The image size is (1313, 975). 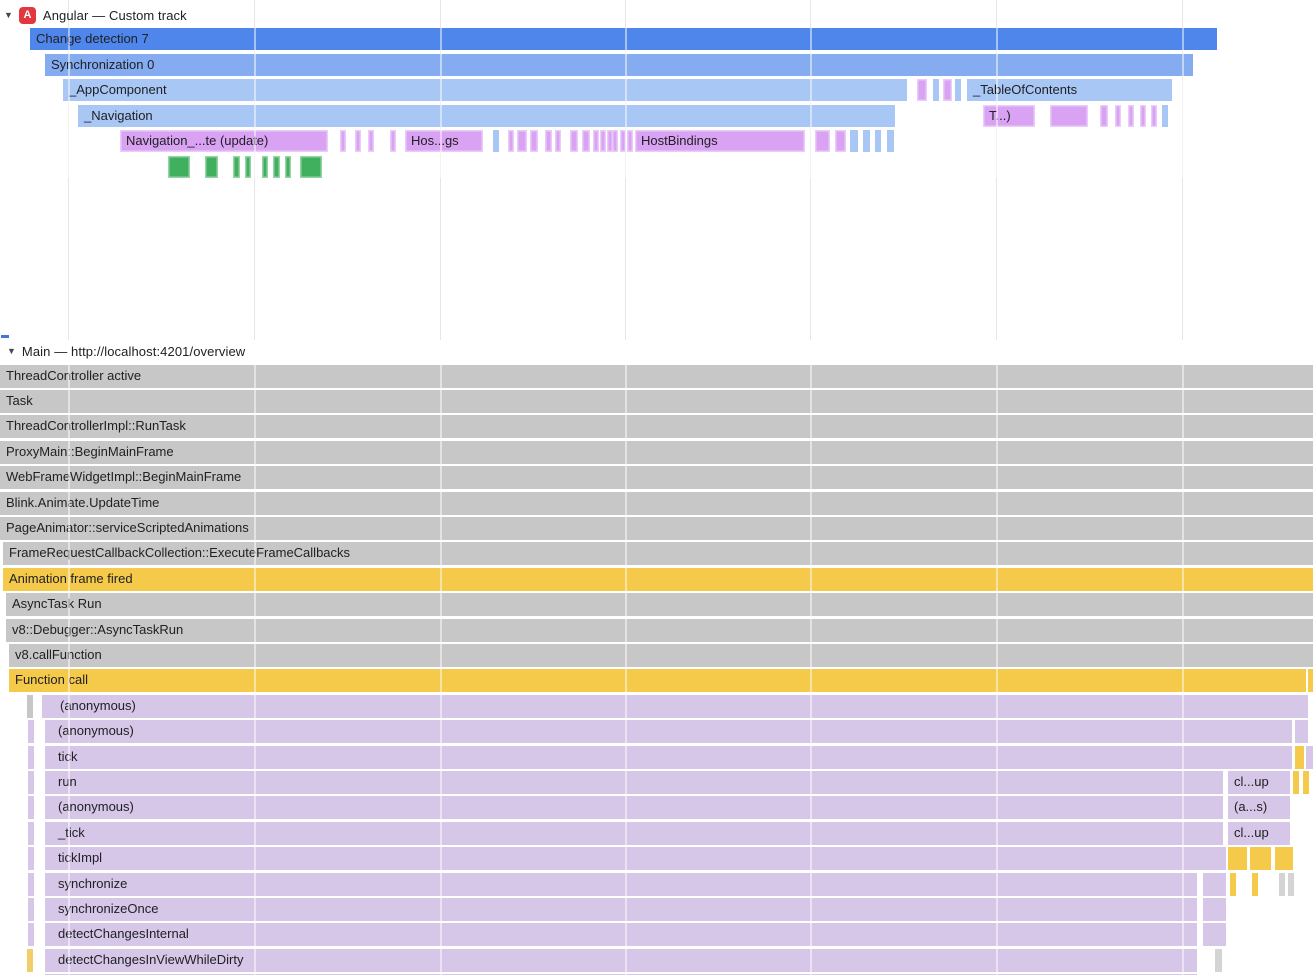 I want to click on main-track-header: ▼ Main — http://localhost:4201/overview, so click(x=126, y=351).